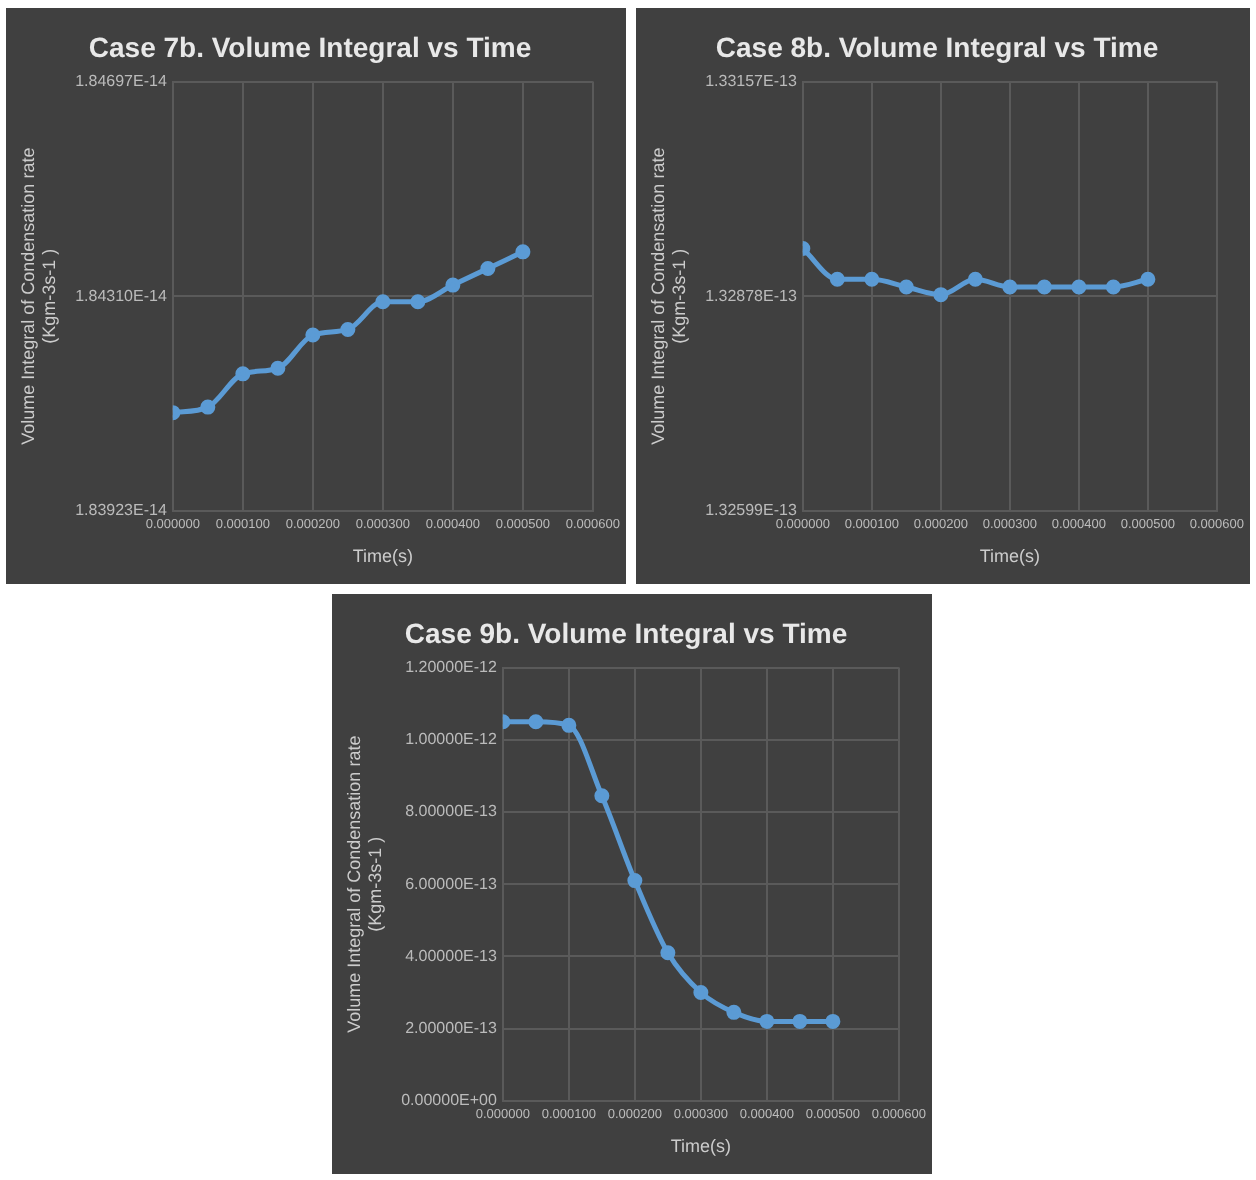 The image size is (1256, 1180). I want to click on y-tick-label: 1.00000E-12, so click(451, 739).